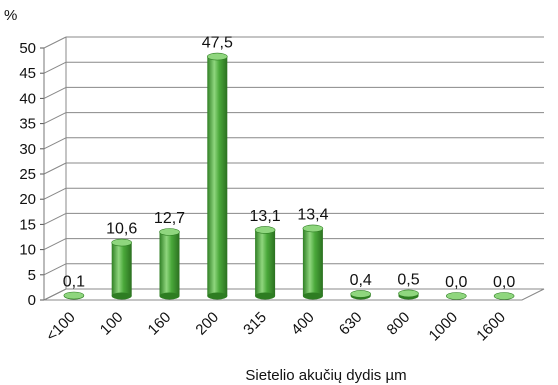 The height and width of the screenshot is (385, 558). Describe the element at coordinates (27, 73) in the screenshot. I see `y-tick-label: 45` at that location.